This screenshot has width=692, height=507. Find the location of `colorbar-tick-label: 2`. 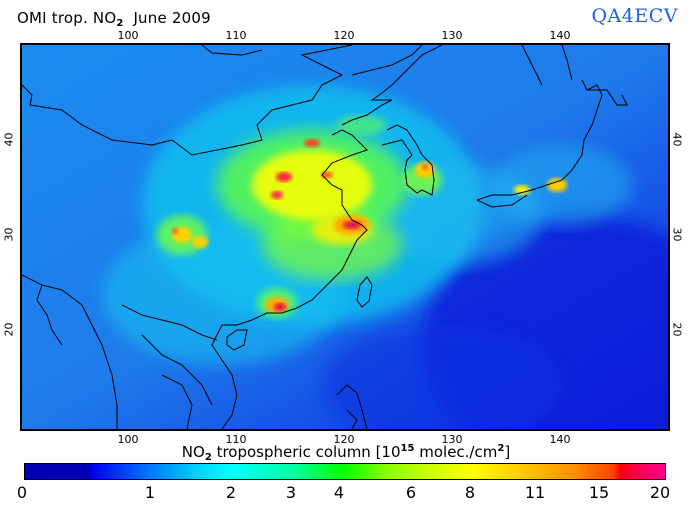

colorbar-tick-label: 2 is located at coordinates (231, 492).